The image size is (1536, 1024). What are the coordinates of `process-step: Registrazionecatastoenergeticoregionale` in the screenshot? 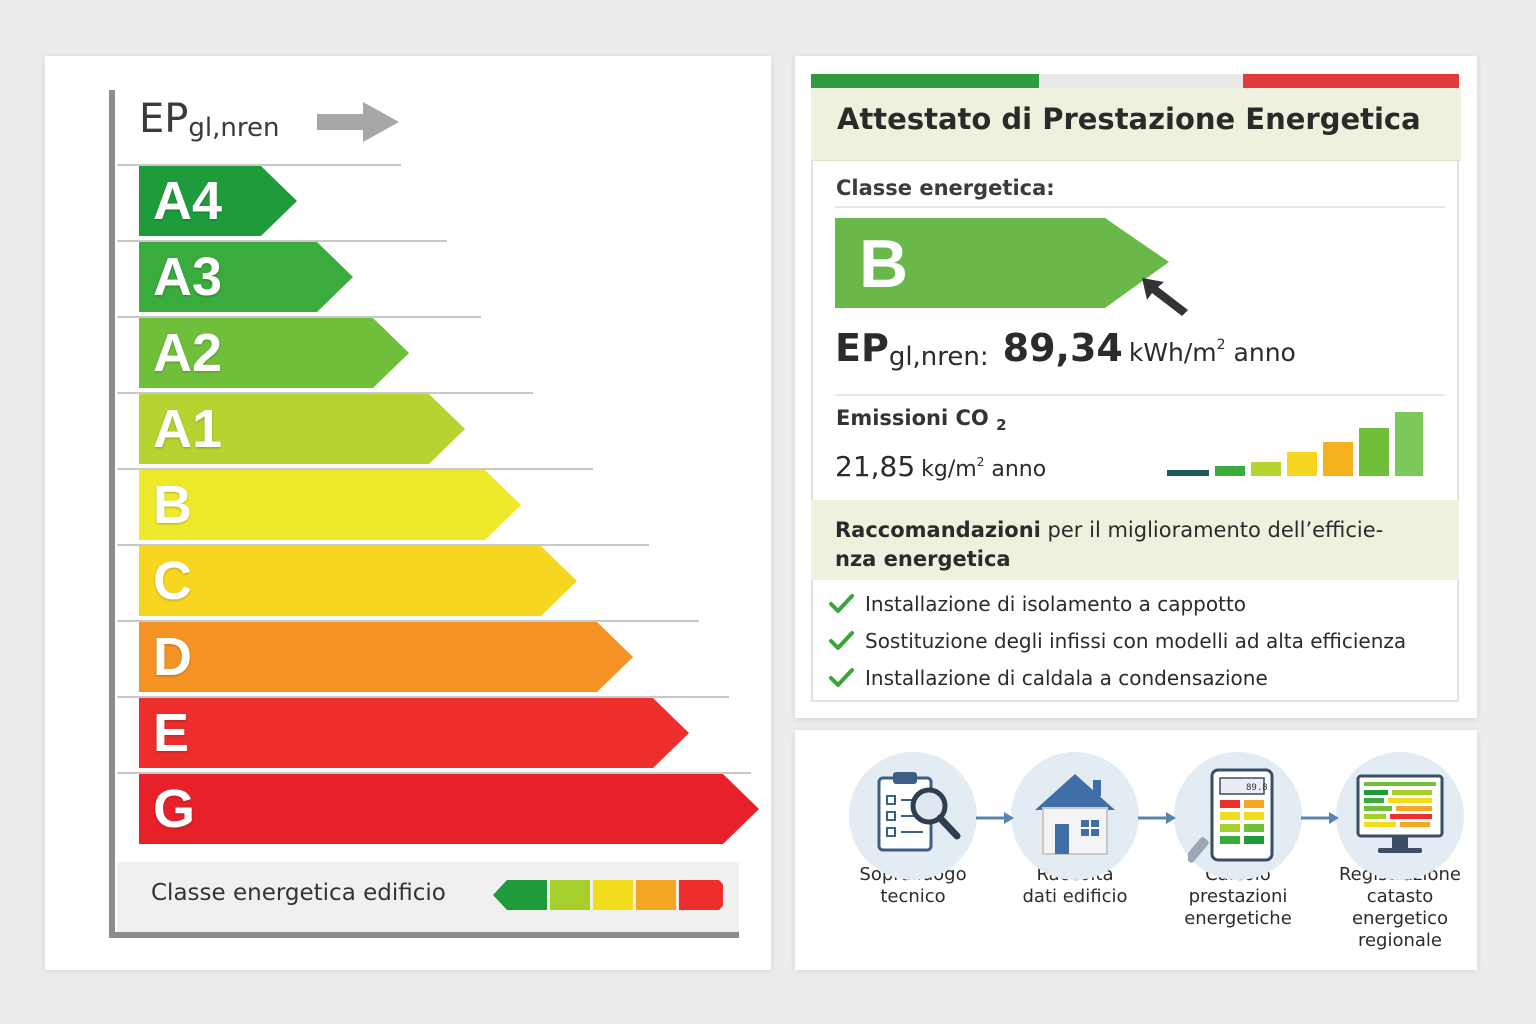 It's located at (1400, 852).